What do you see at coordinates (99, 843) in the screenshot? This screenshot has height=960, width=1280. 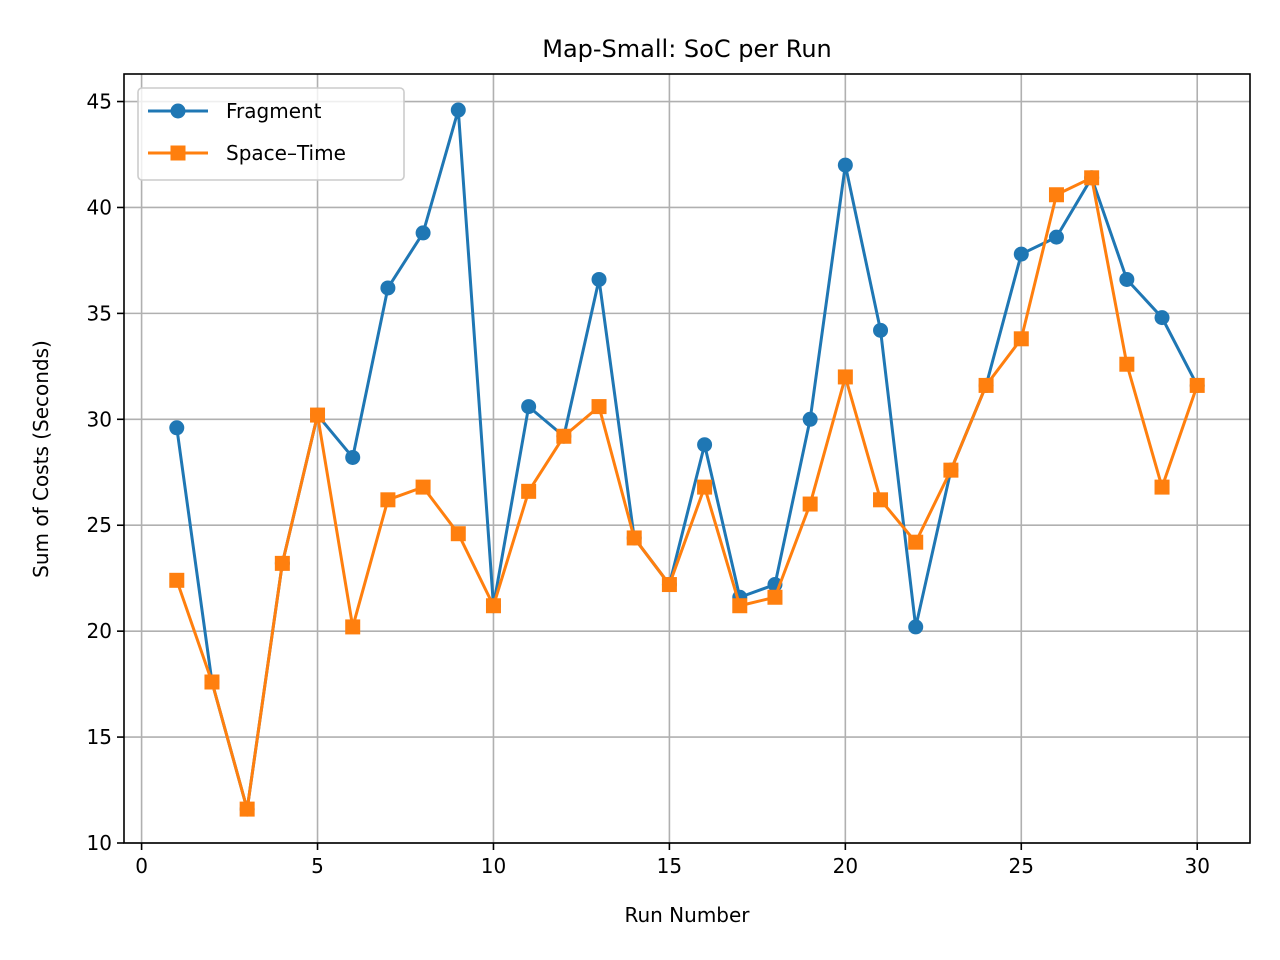 I see `y-tick-label: 10` at bounding box center [99, 843].